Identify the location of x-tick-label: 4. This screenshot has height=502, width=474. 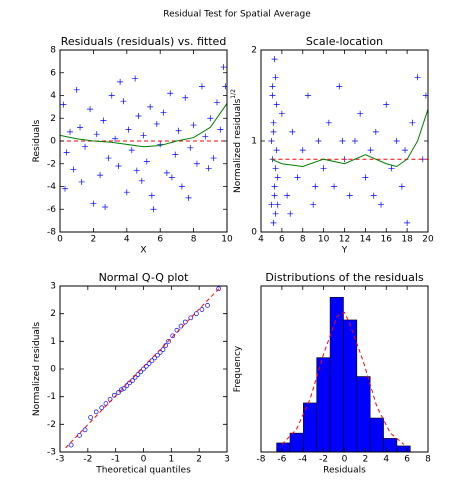
(386, 460).